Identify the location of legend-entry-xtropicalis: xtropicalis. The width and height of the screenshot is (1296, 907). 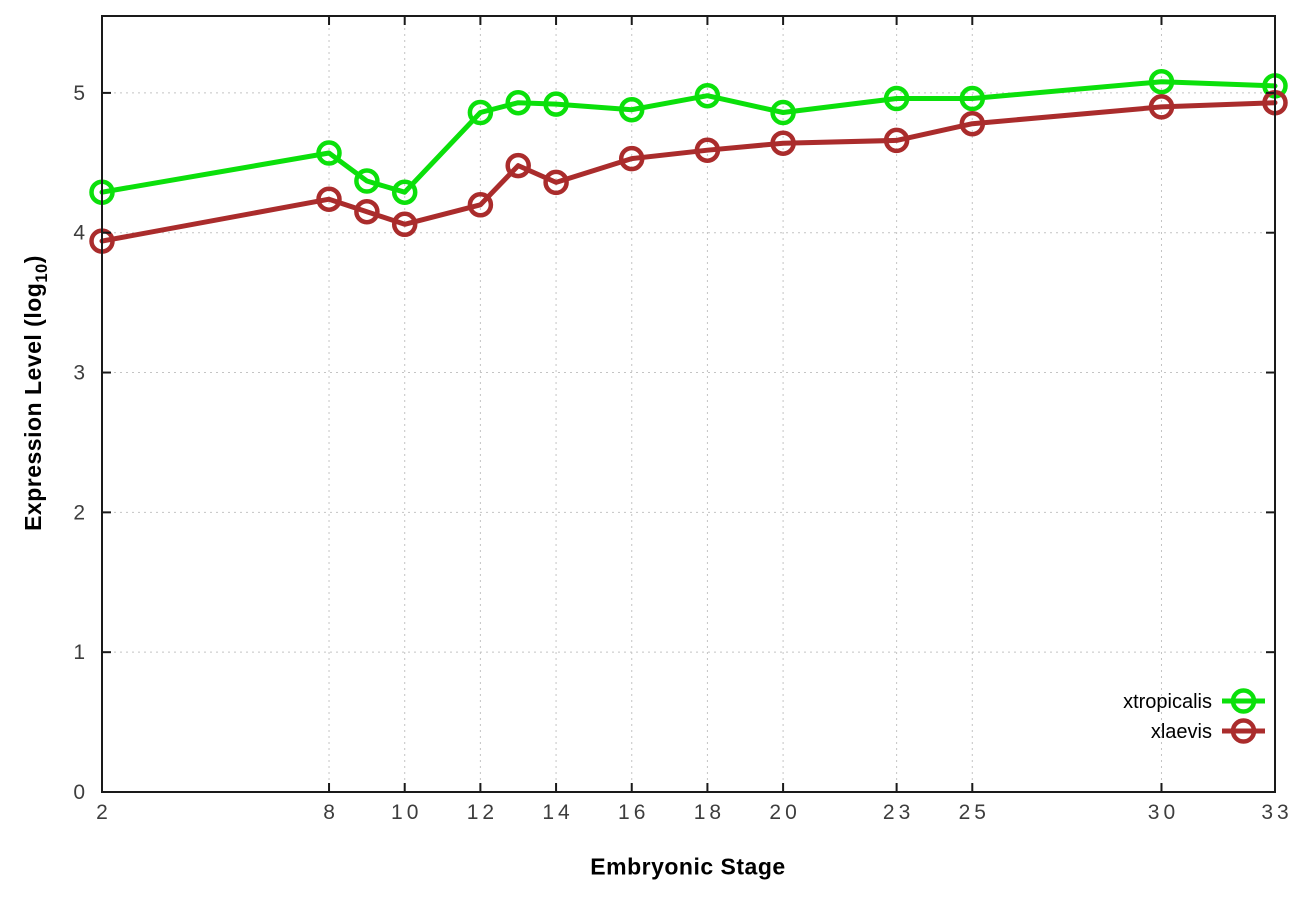
(1194, 701).